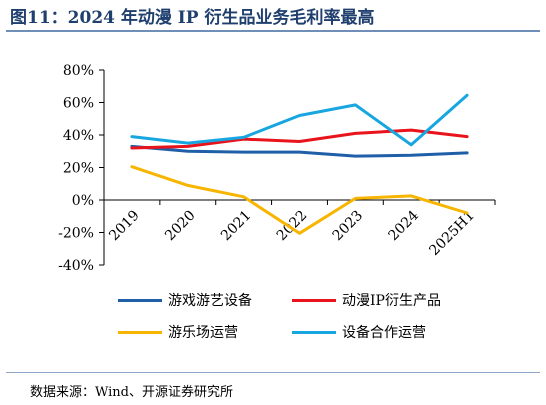 The image size is (546, 405). What do you see at coordinates (236, 226) in the screenshot?
I see `x-tick-label: 2021` at bounding box center [236, 226].